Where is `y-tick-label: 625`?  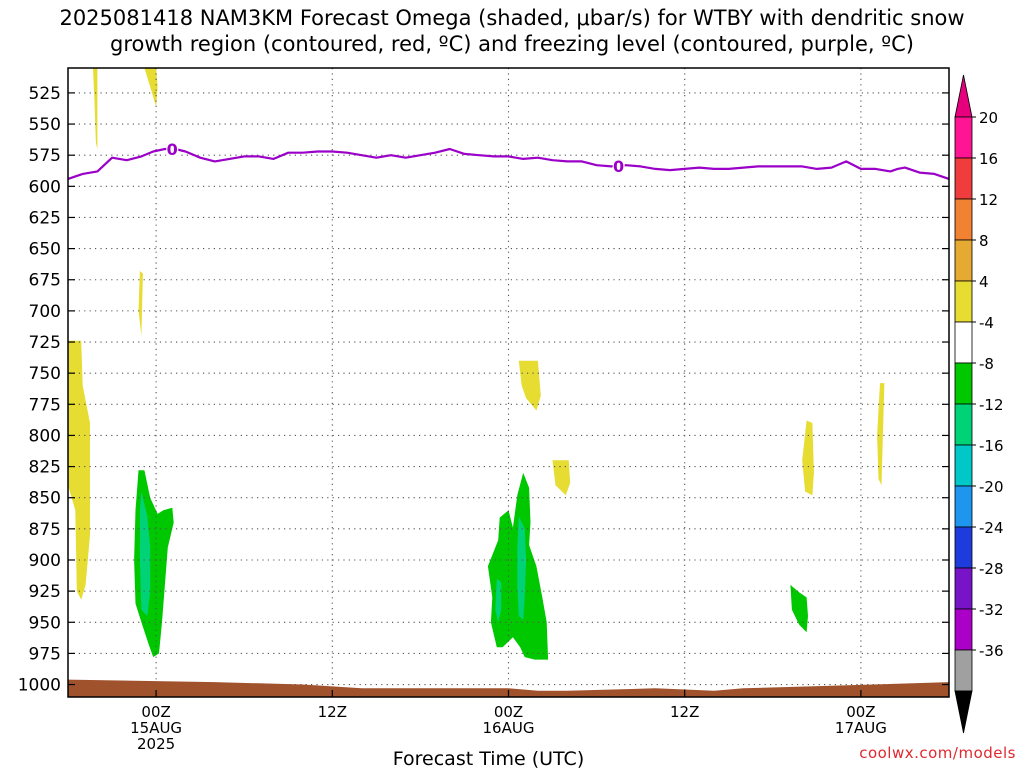
y-tick-label: 625 is located at coordinates (45, 218).